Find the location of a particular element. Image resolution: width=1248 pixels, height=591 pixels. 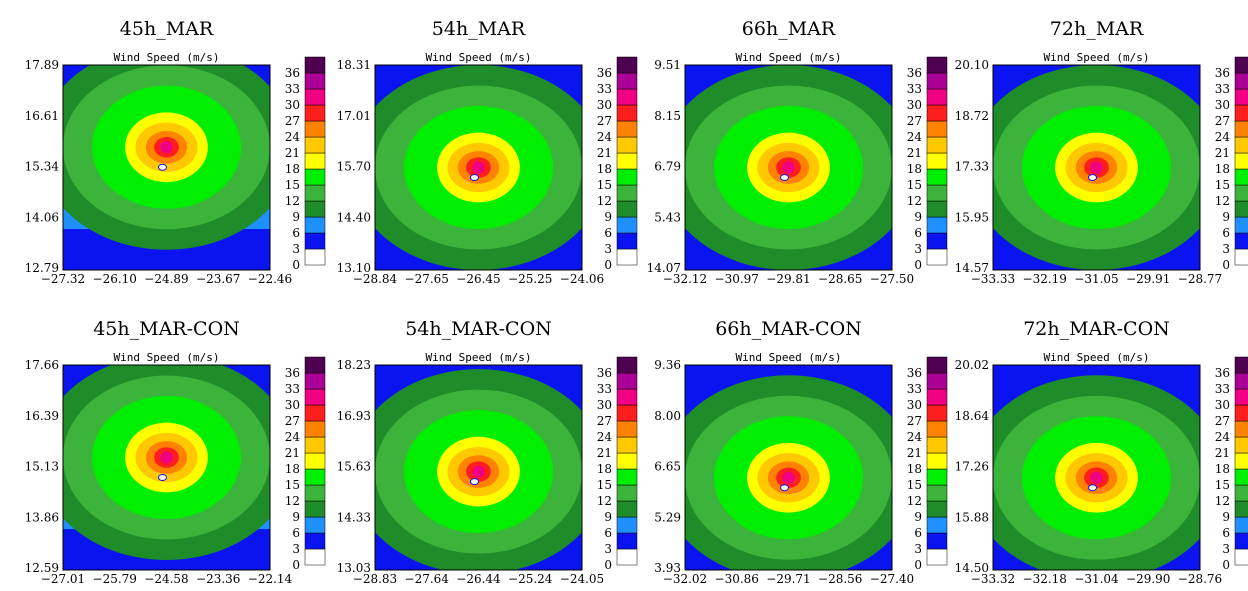

y-tick-label: 15.88 is located at coordinates (972, 517).